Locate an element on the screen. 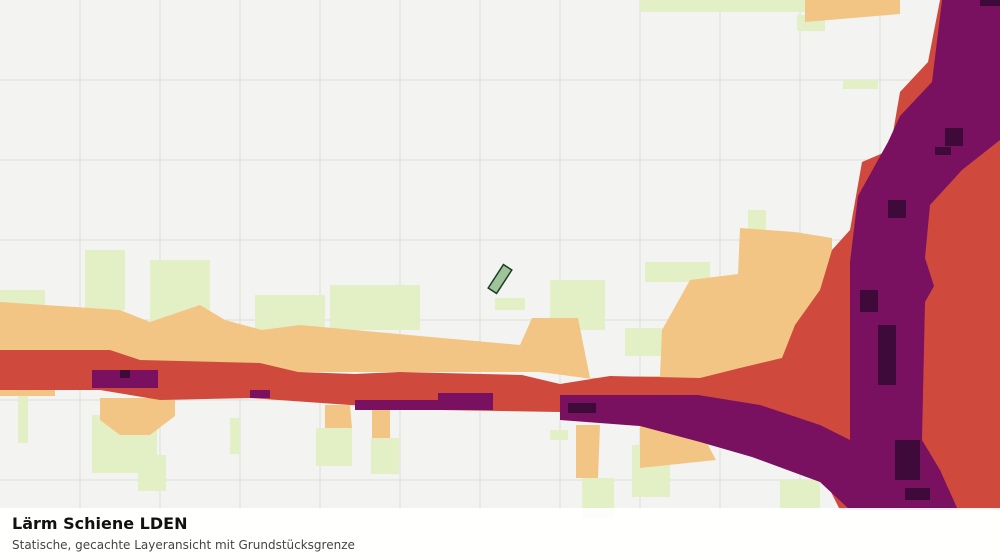 The width and height of the screenshot is (1000, 560). parcel-boundary is located at coordinates (500, 279).